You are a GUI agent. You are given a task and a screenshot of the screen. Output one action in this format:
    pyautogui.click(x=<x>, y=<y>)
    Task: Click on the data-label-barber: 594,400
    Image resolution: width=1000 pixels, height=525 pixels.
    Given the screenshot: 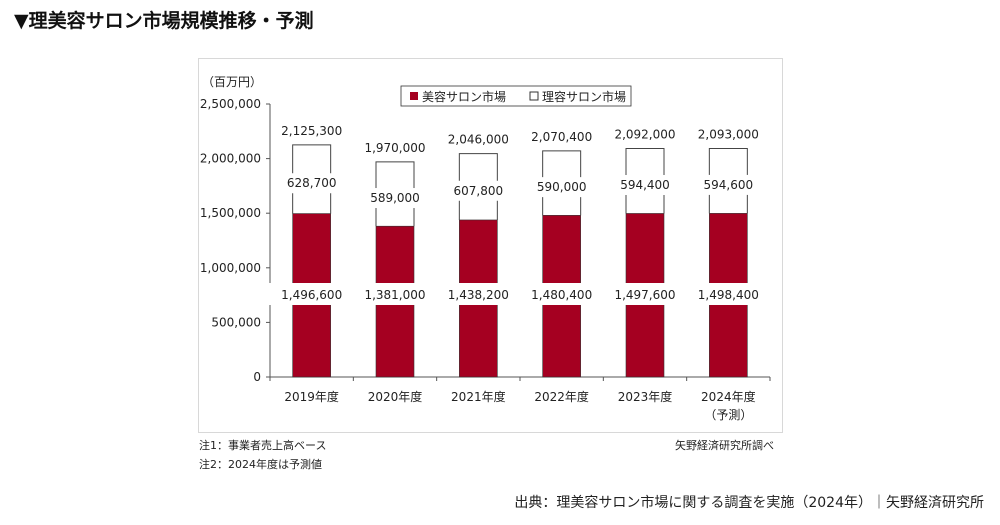 What is the action you would take?
    pyautogui.click(x=645, y=185)
    